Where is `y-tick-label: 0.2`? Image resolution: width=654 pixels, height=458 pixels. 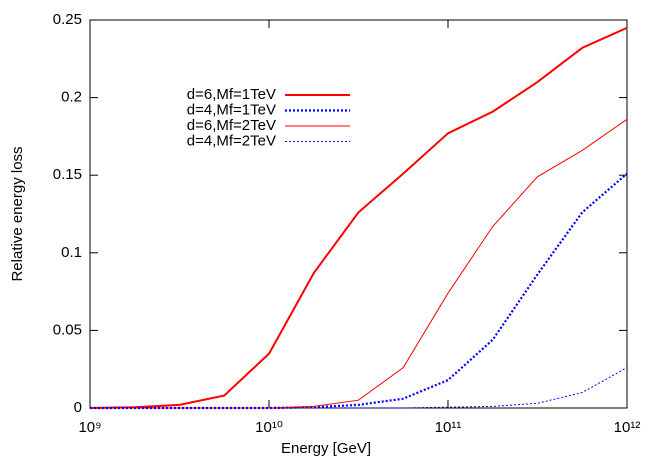
y-tick-label: 0.2 is located at coordinates (71, 97).